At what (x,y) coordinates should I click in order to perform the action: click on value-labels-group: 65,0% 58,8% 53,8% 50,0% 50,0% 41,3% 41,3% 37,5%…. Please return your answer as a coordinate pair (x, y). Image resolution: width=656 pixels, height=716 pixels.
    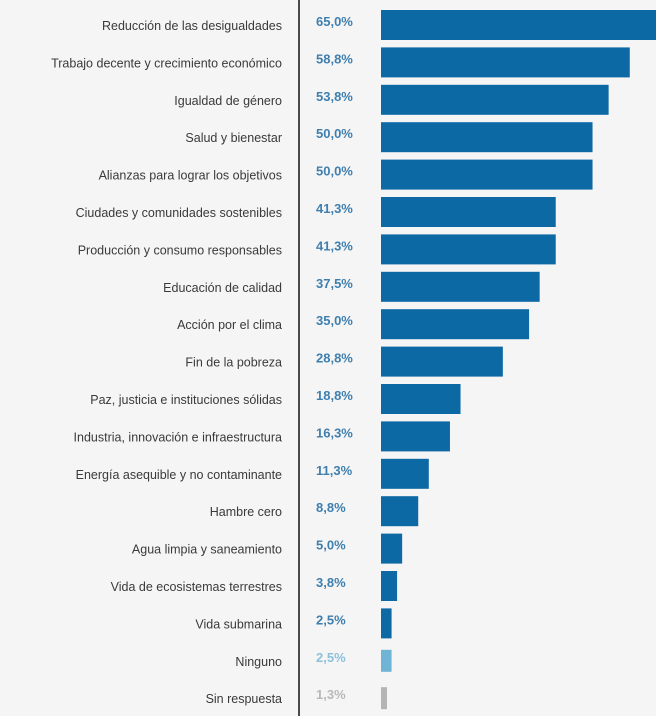
    Looking at the image, I should click on (334, 358).